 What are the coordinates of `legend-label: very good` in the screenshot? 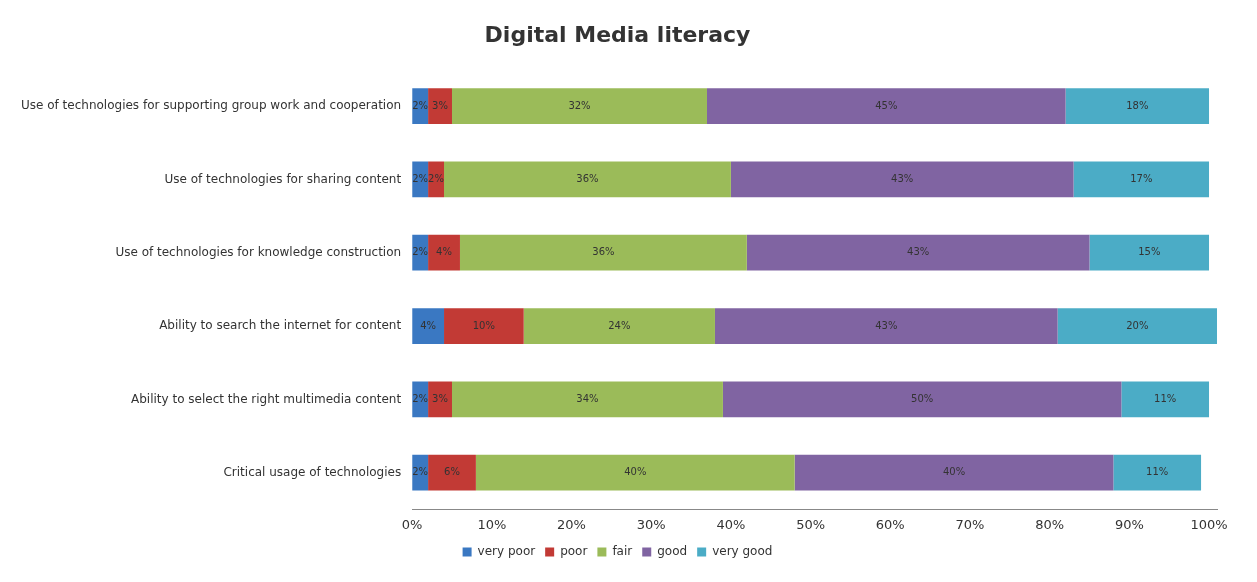 It's located at (742, 551).